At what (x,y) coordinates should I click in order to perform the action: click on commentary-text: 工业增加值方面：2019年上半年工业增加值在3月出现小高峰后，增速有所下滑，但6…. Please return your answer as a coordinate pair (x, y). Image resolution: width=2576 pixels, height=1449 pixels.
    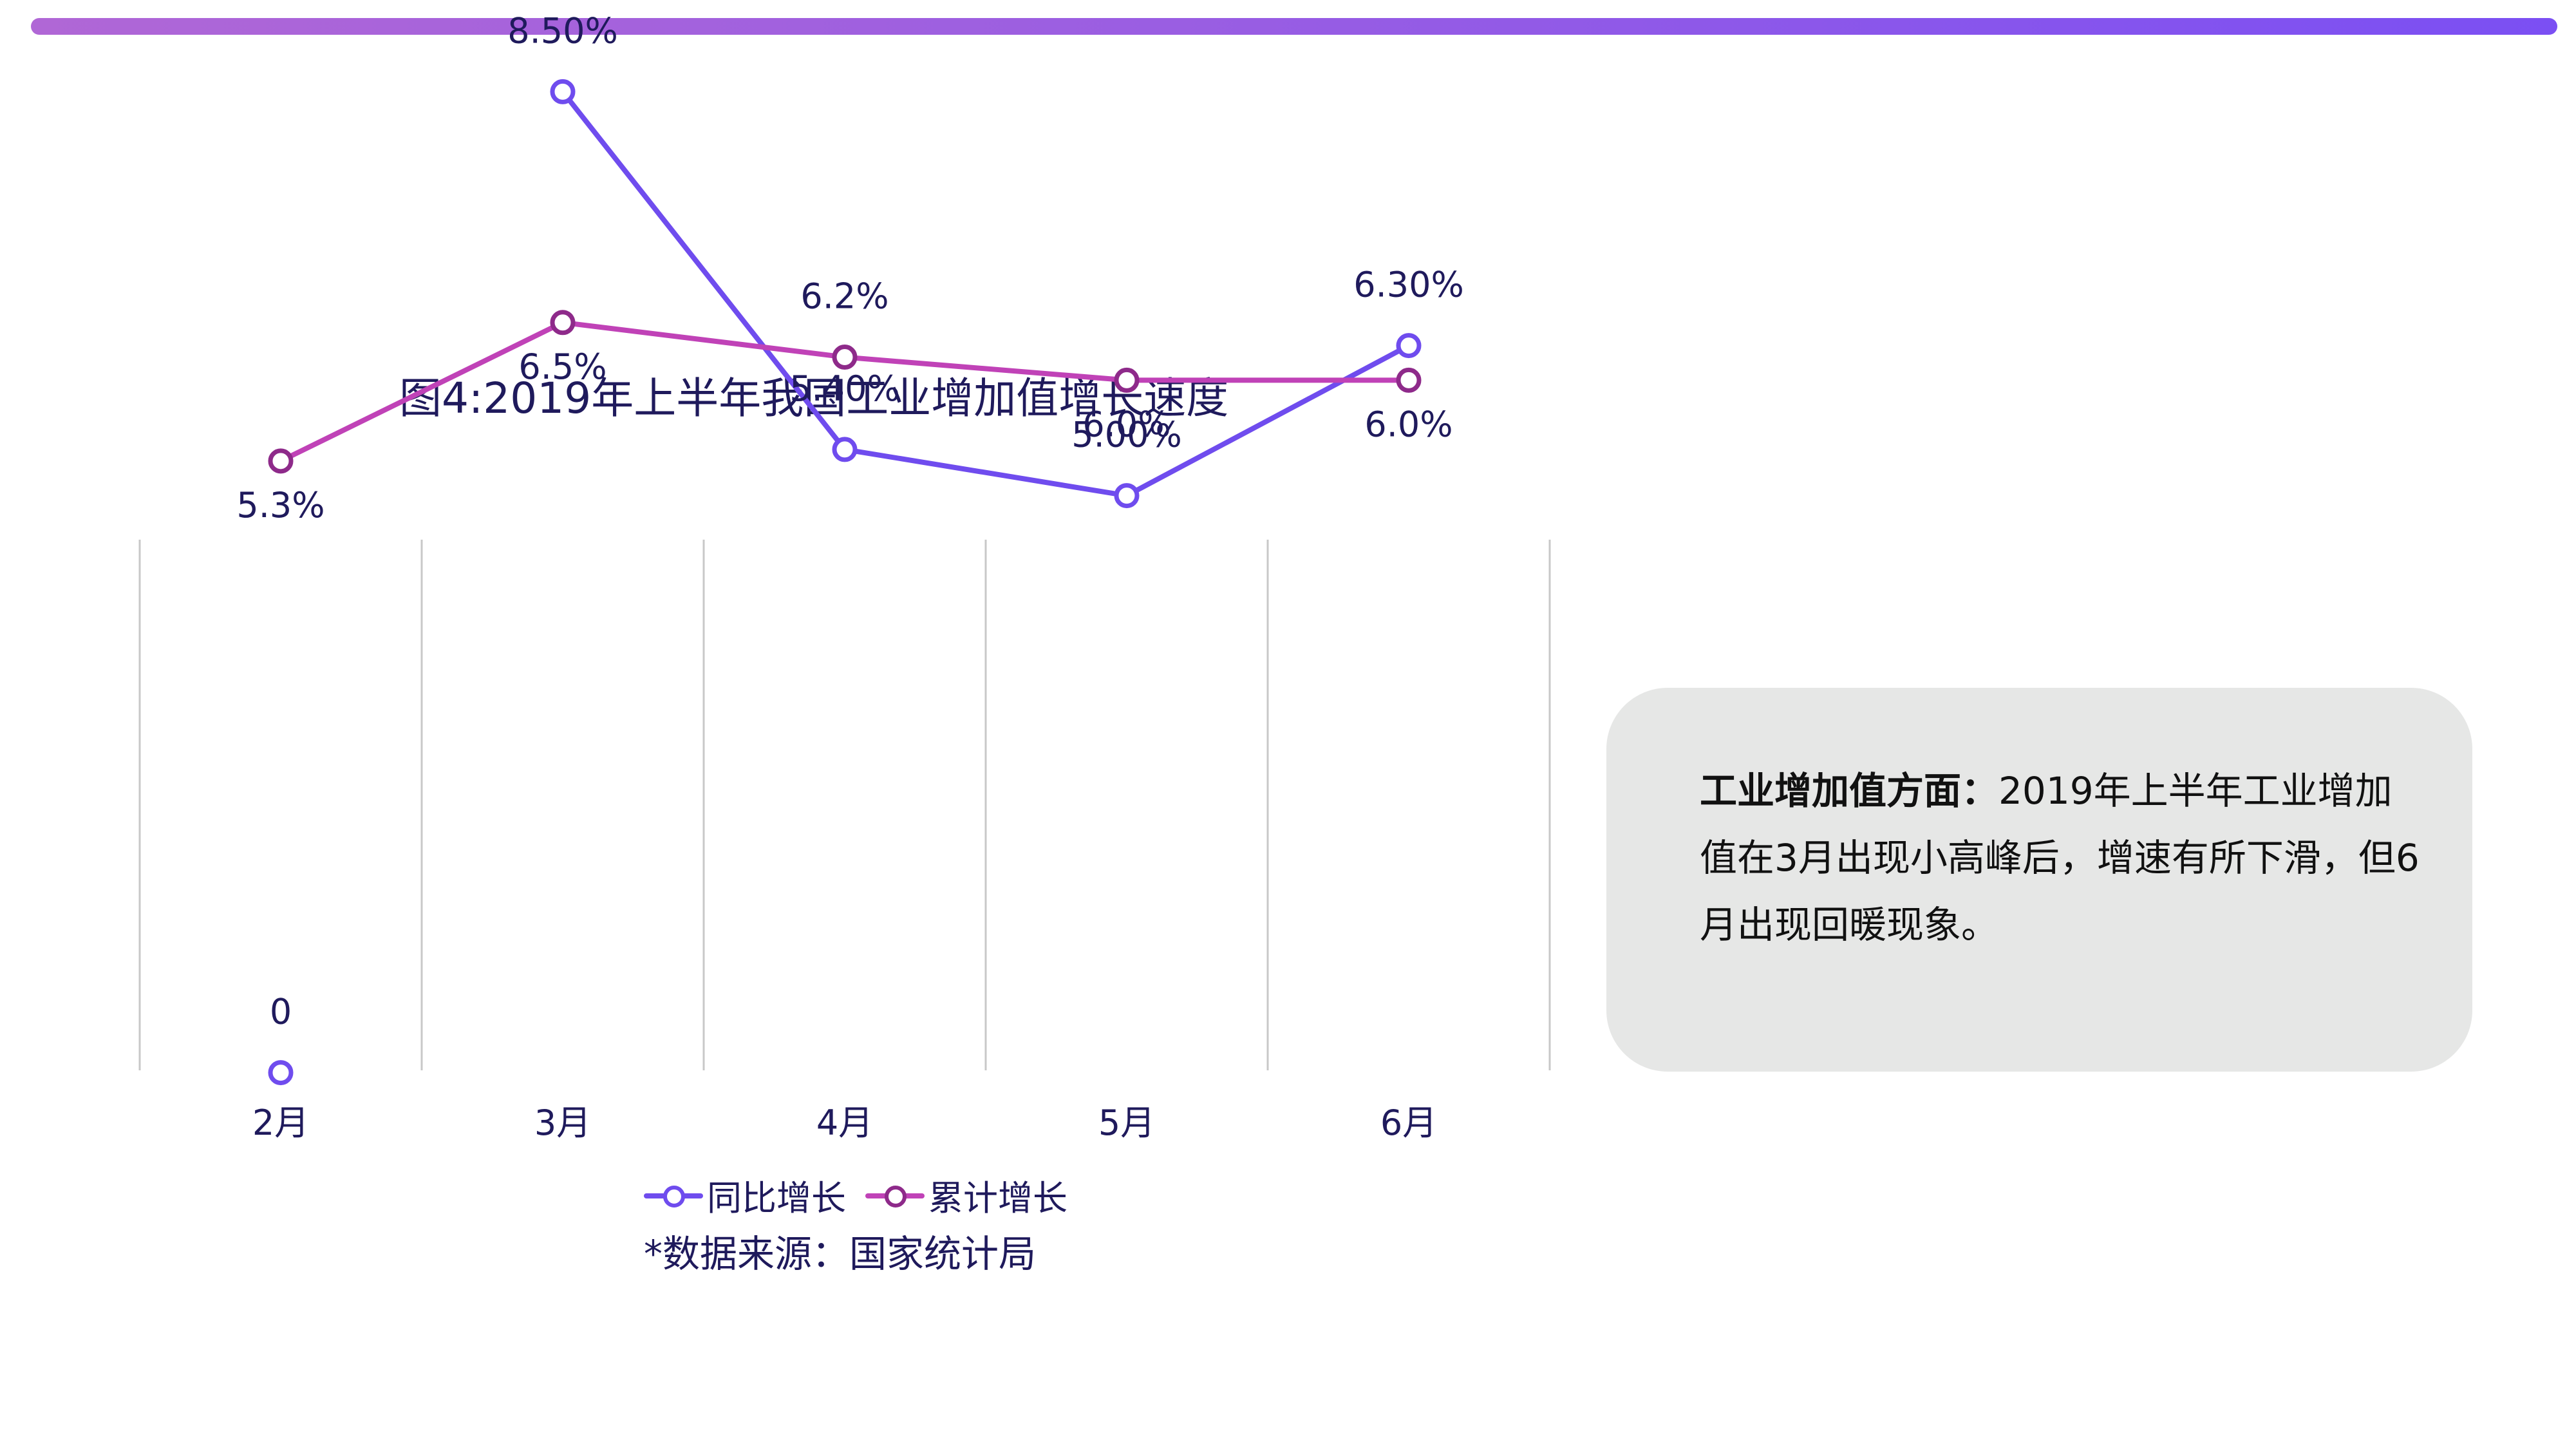
    Looking at the image, I should click on (2063, 857).